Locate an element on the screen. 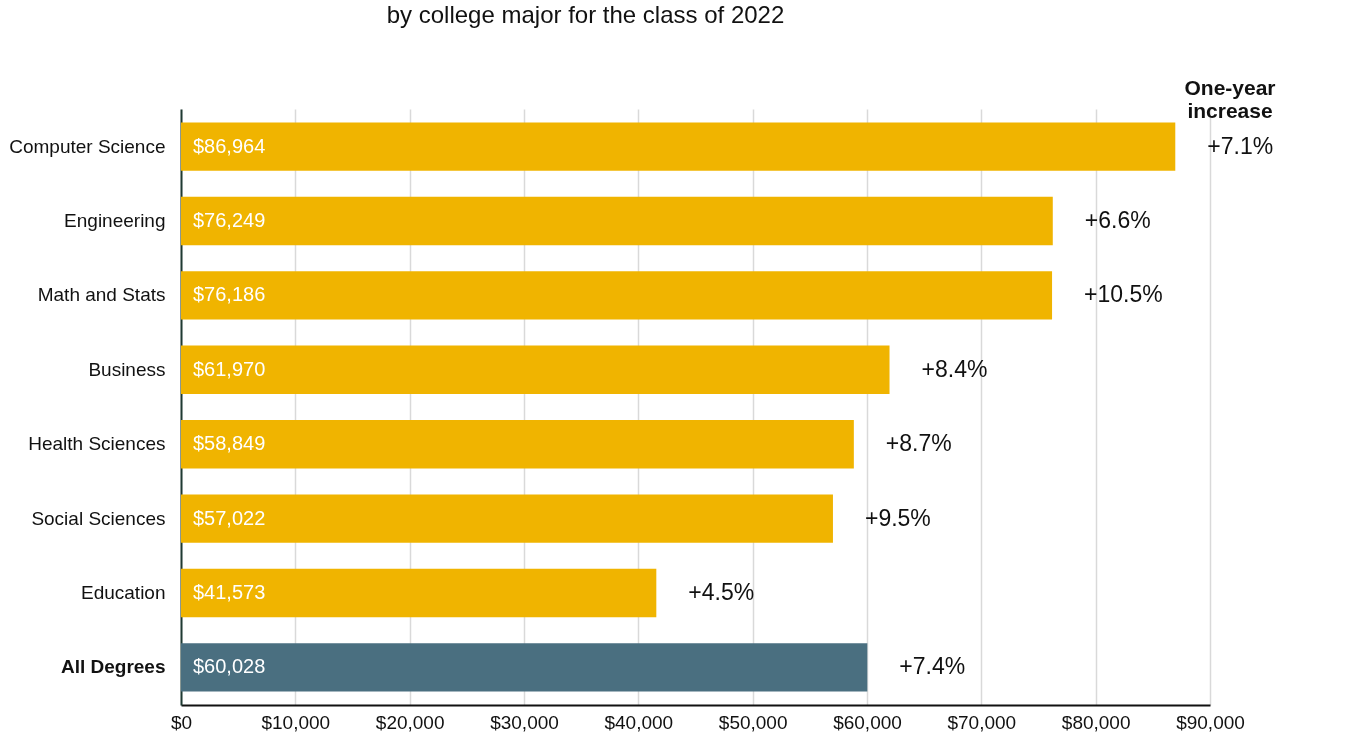  x-tick-label: $90,000 is located at coordinates (1210, 722).